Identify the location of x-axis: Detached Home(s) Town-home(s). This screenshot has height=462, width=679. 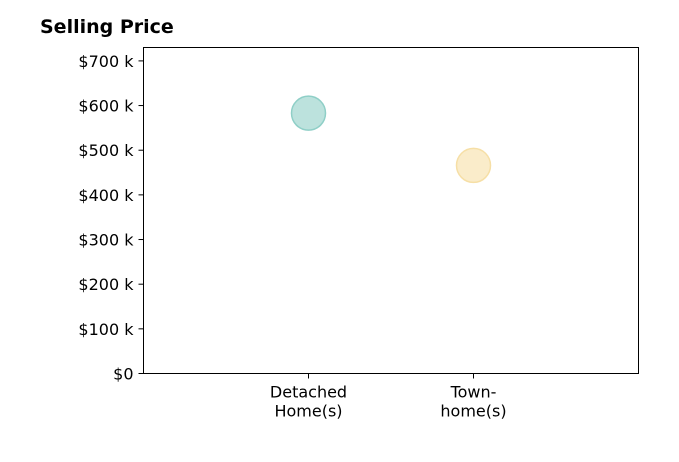
(388, 397).